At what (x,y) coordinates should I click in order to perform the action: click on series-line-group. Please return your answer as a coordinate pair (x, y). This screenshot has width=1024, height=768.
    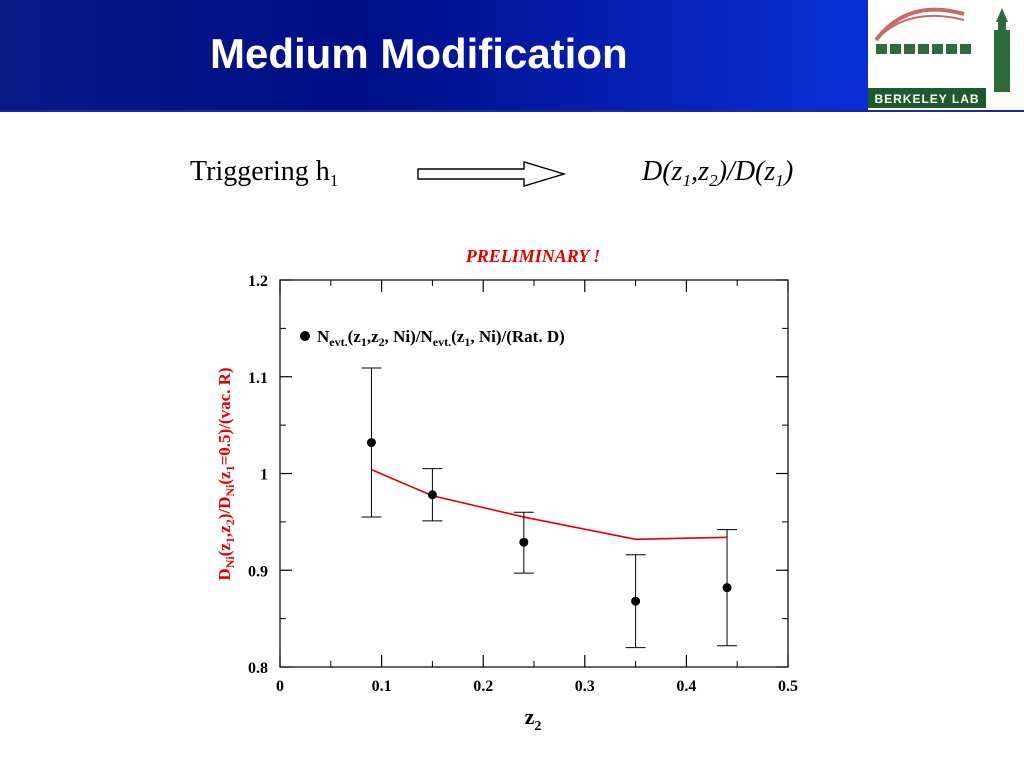
    Looking at the image, I should click on (549, 504).